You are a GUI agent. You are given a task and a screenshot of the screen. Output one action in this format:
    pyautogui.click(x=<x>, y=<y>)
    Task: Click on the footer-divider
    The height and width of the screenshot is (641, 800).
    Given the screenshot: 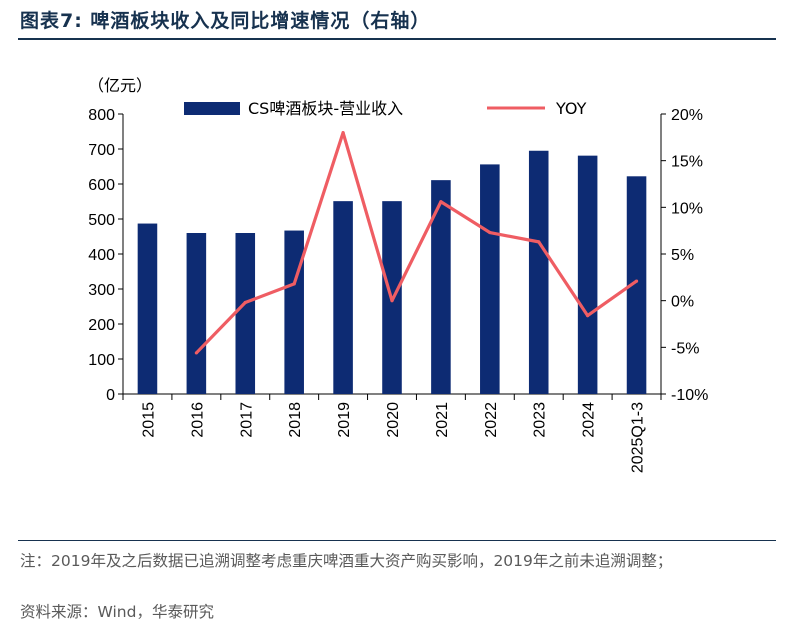 What is the action you would take?
    pyautogui.click(x=397, y=540)
    